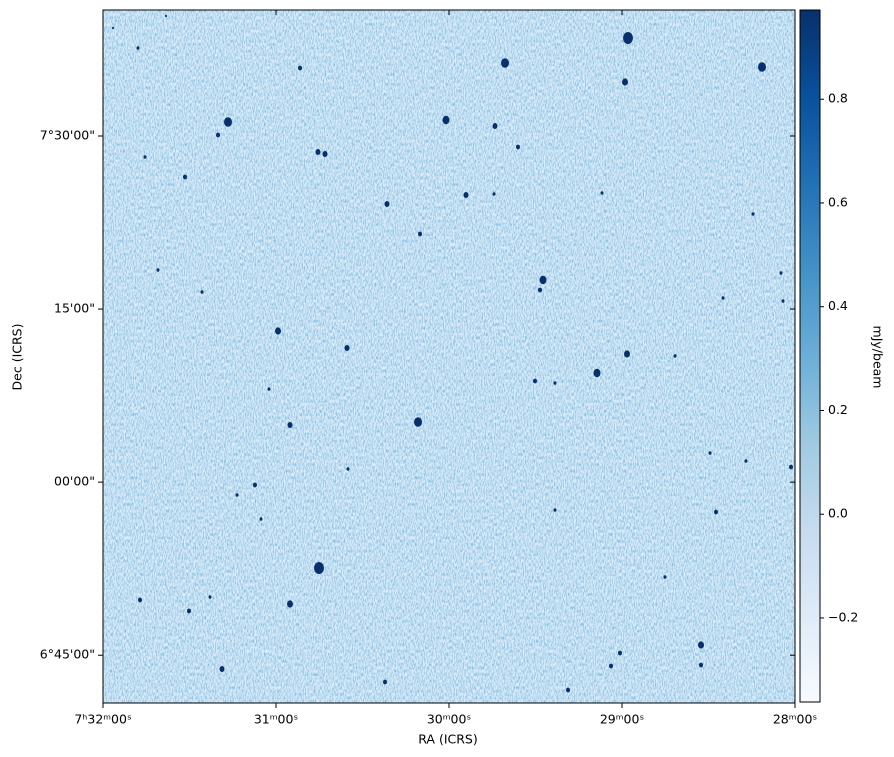 The width and height of the screenshot is (894, 757). I want to click on colorbar-tick-label: 0.6, so click(838, 201).